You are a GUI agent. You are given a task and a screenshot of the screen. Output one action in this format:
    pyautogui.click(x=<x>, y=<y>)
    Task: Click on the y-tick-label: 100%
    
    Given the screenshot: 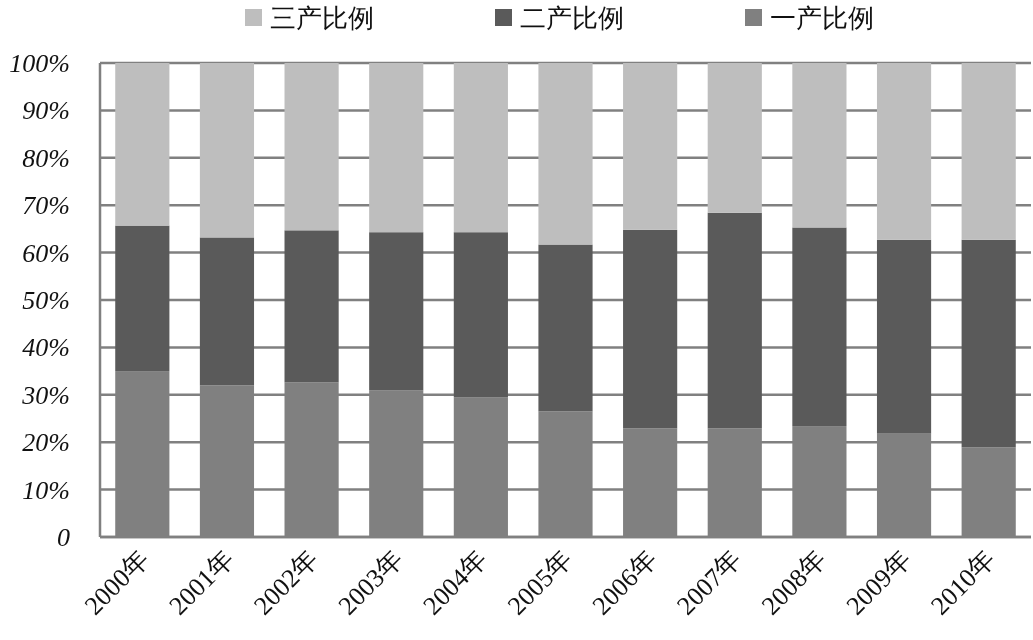 What is the action you would take?
    pyautogui.click(x=39, y=63)
    